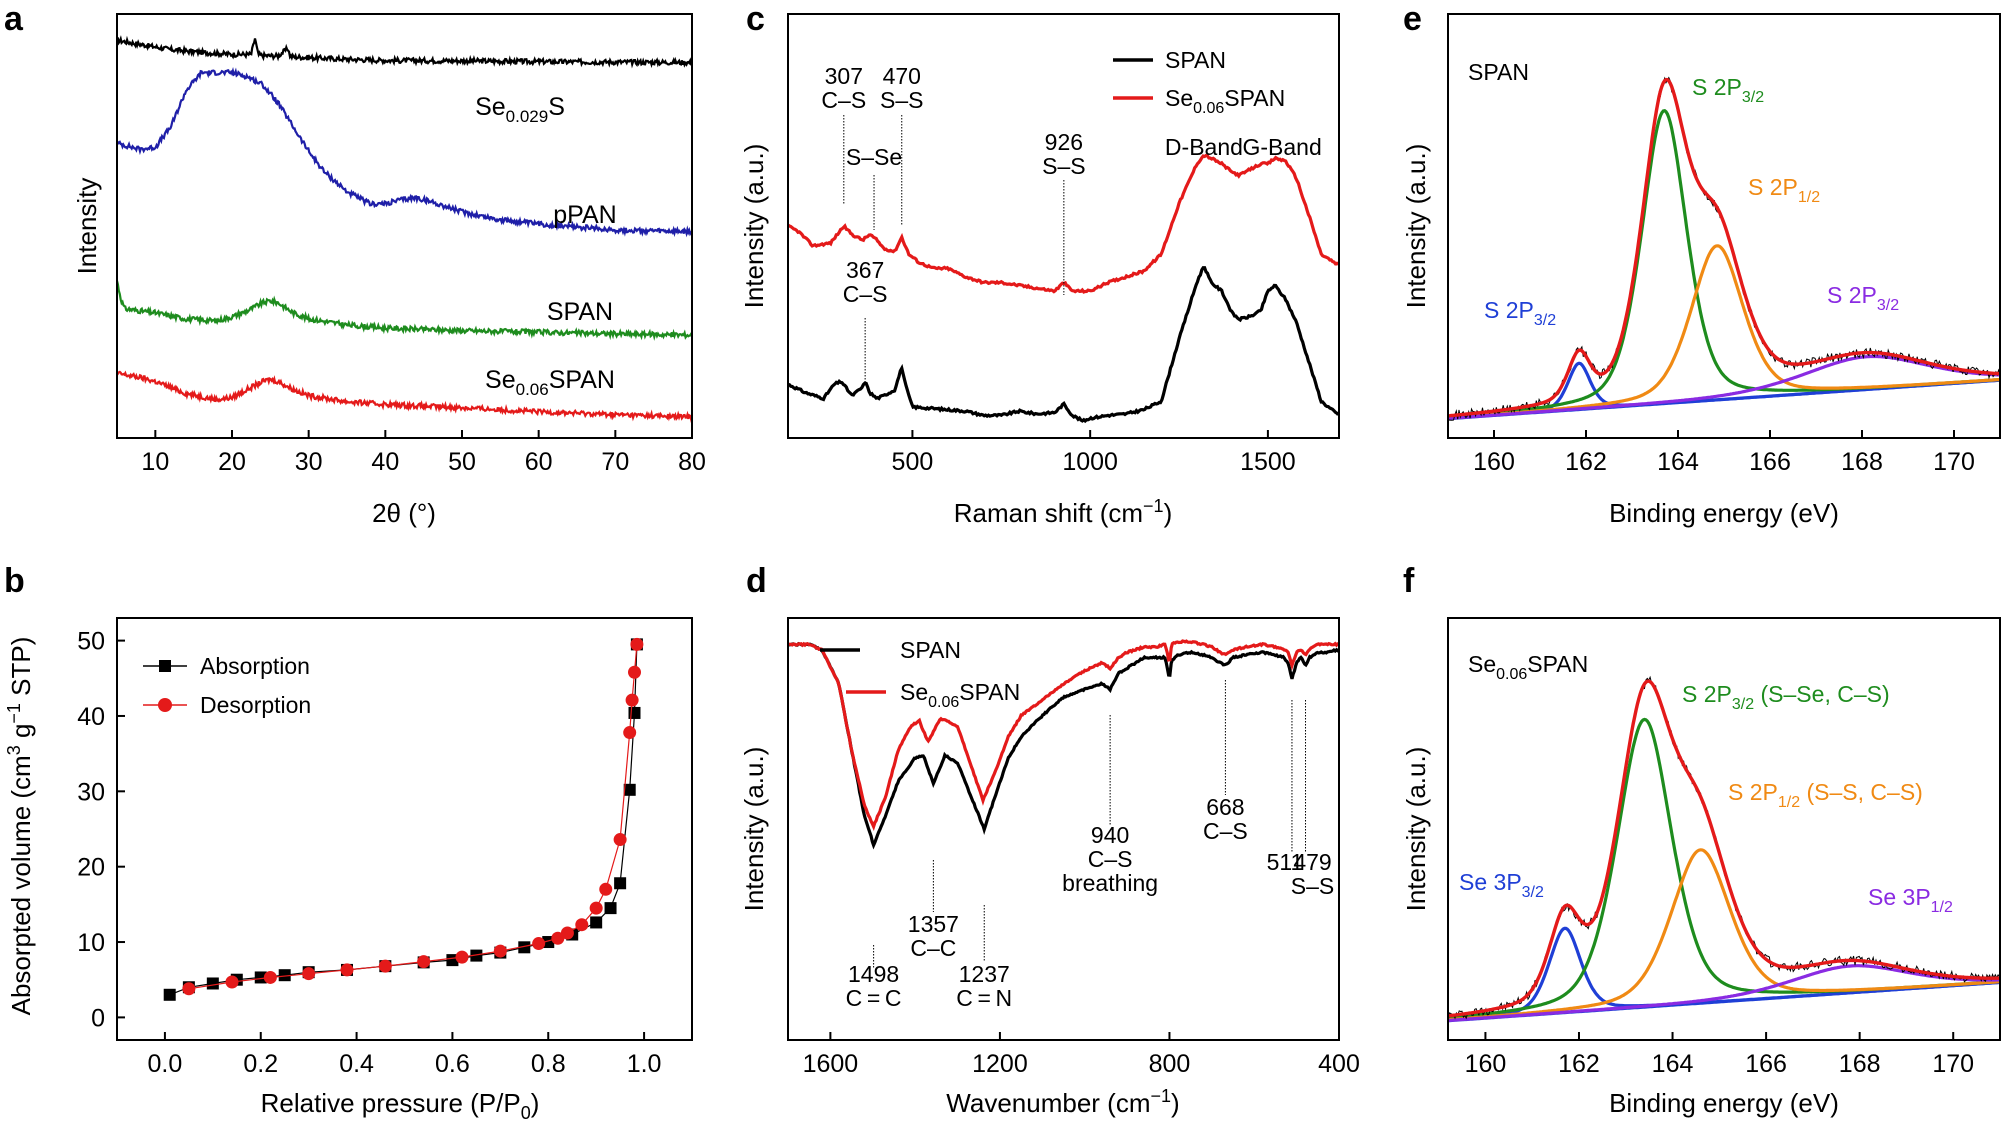  What do you see at coordinates (1416, 829) in the screenshot?
I see `panel-f-ylabel: Intensity (a.u.)` at bounding box center [1416, 829].